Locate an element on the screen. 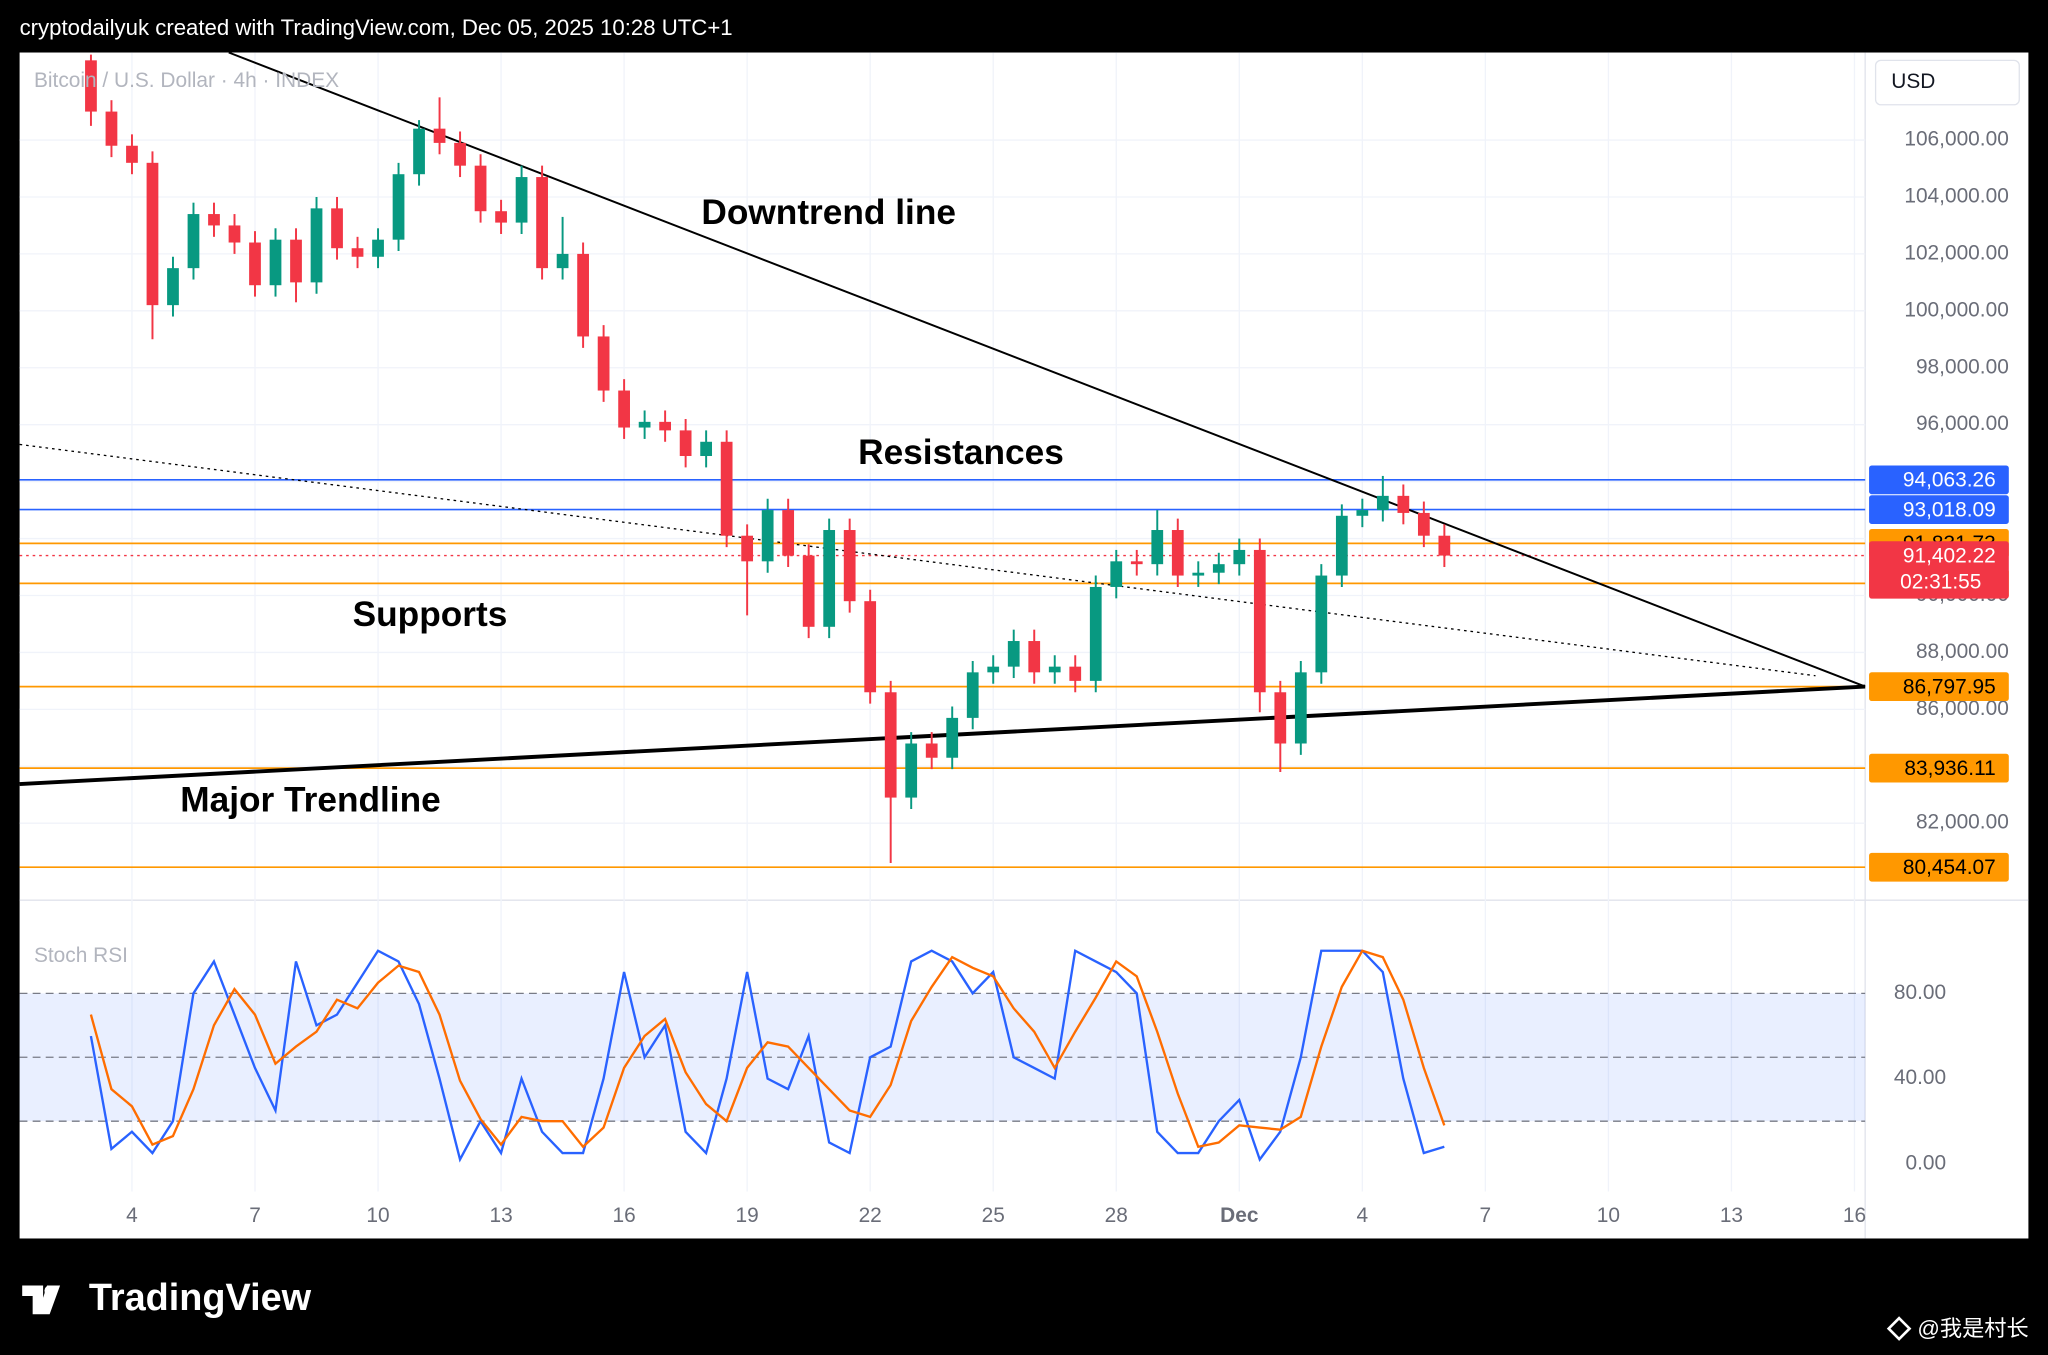 The image size is (2048, 1355). x-tick-label: 28 is located at coordinates (1116, 1215).